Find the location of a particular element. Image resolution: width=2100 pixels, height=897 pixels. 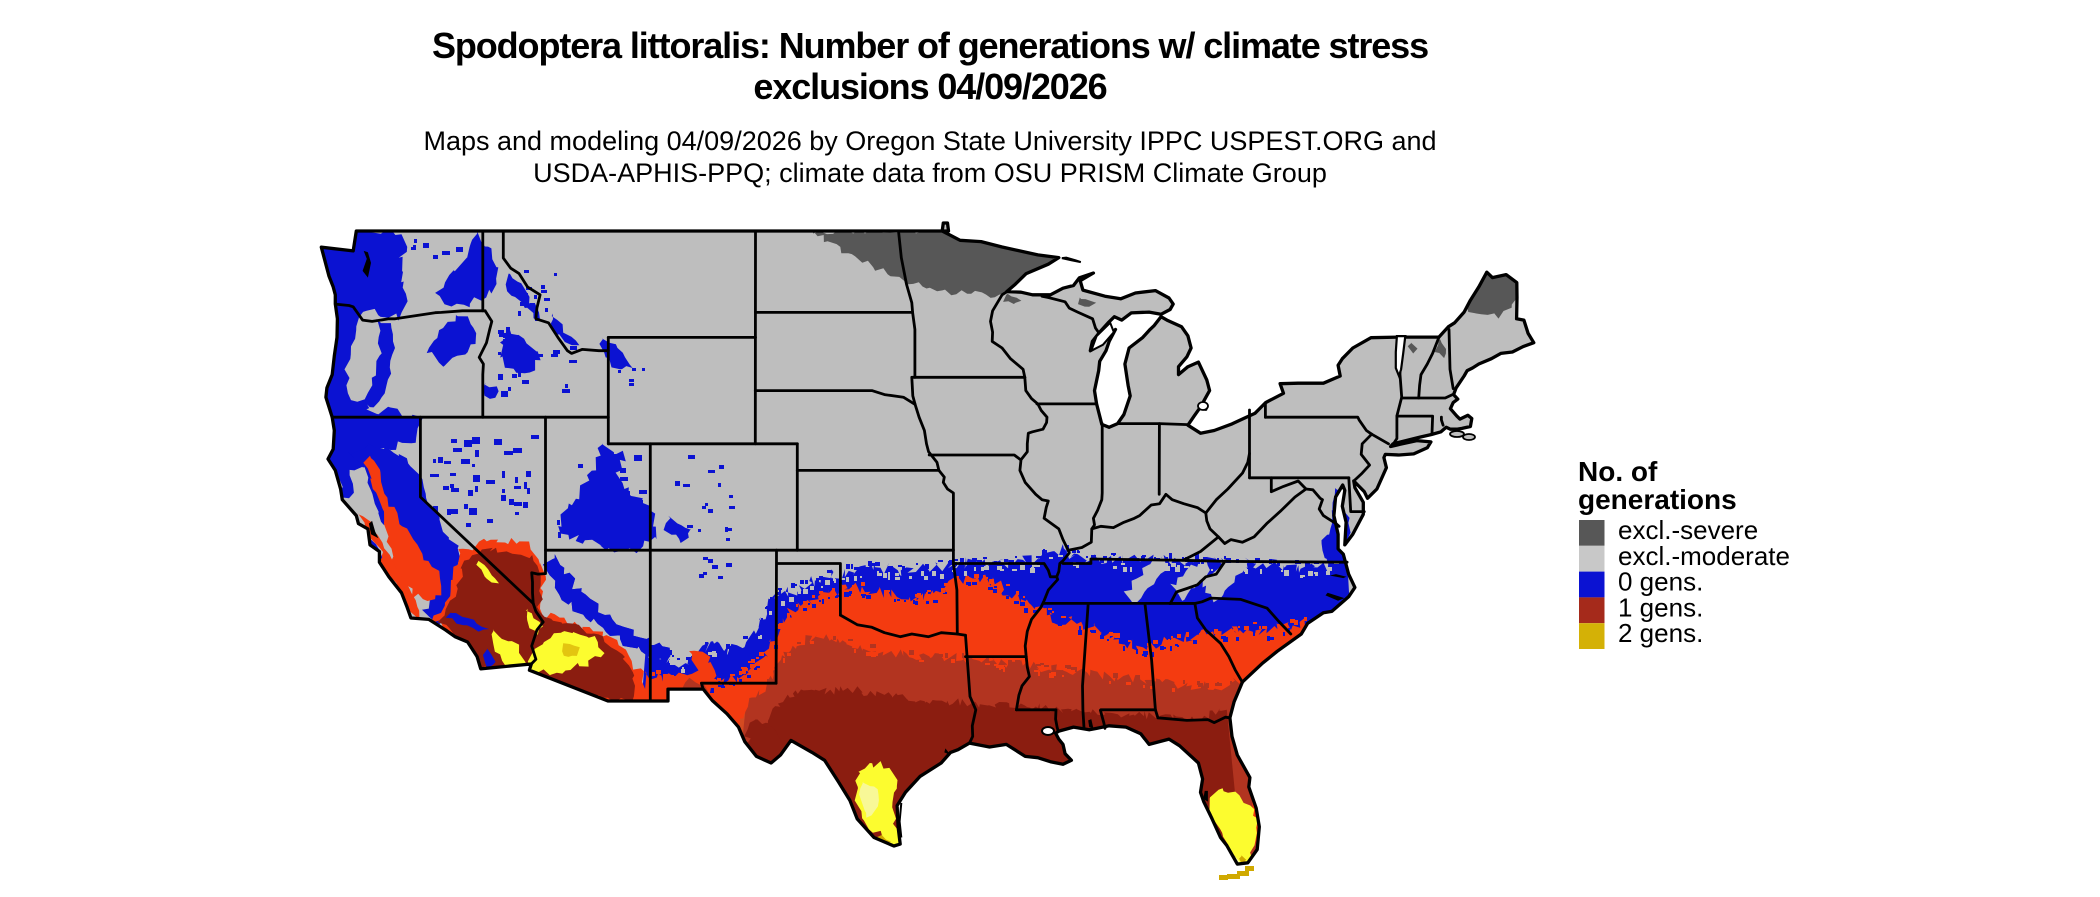

svg-text: 1 gens. is located at coordinates (1660, 607).